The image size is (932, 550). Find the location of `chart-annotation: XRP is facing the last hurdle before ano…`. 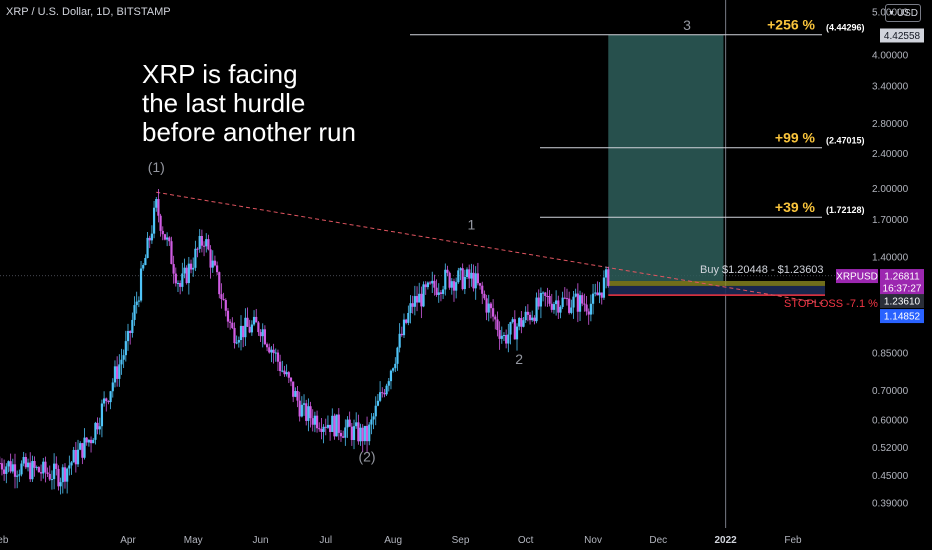

chart-annotation: XRP is facing the last hurdle before ano… is located at coordinates (249, 103).